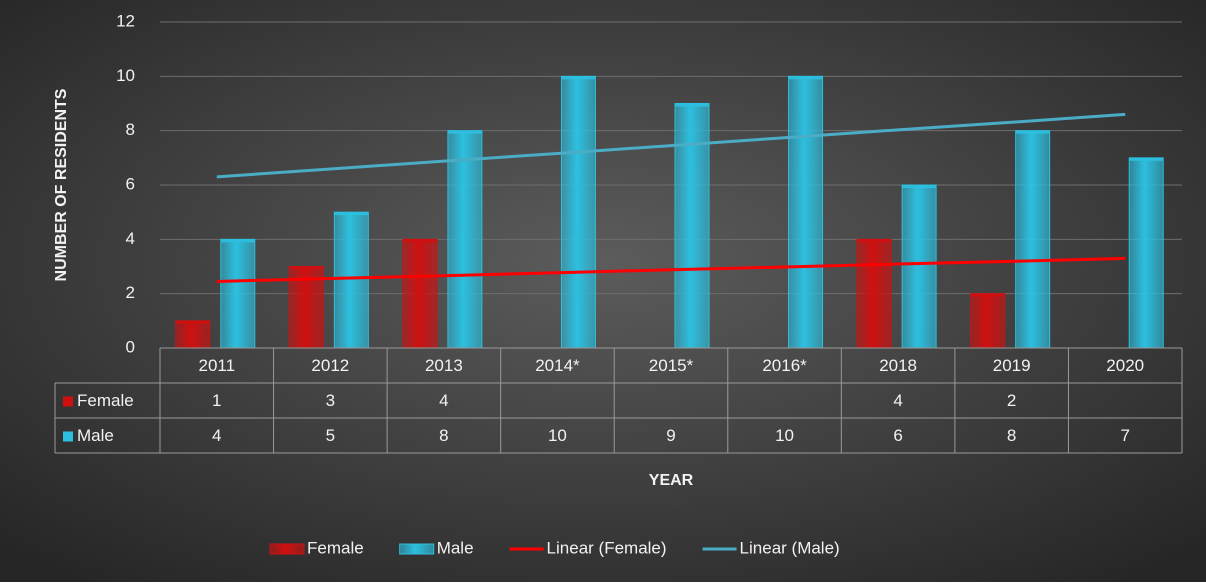 The height and width of the screenshot is (587, 1206). What do you see at coordinates (897, 435) in the screenshot?
I see `table-cell: 6` at bounding box center [897, 435].